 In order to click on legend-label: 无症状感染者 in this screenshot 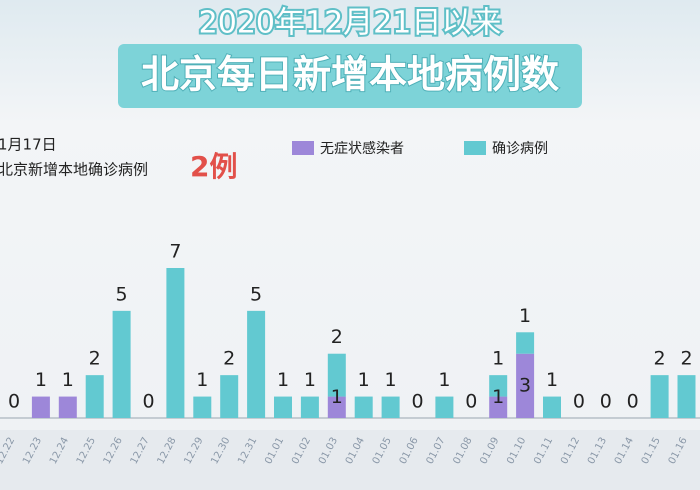, I will do `click(362, 148)`.